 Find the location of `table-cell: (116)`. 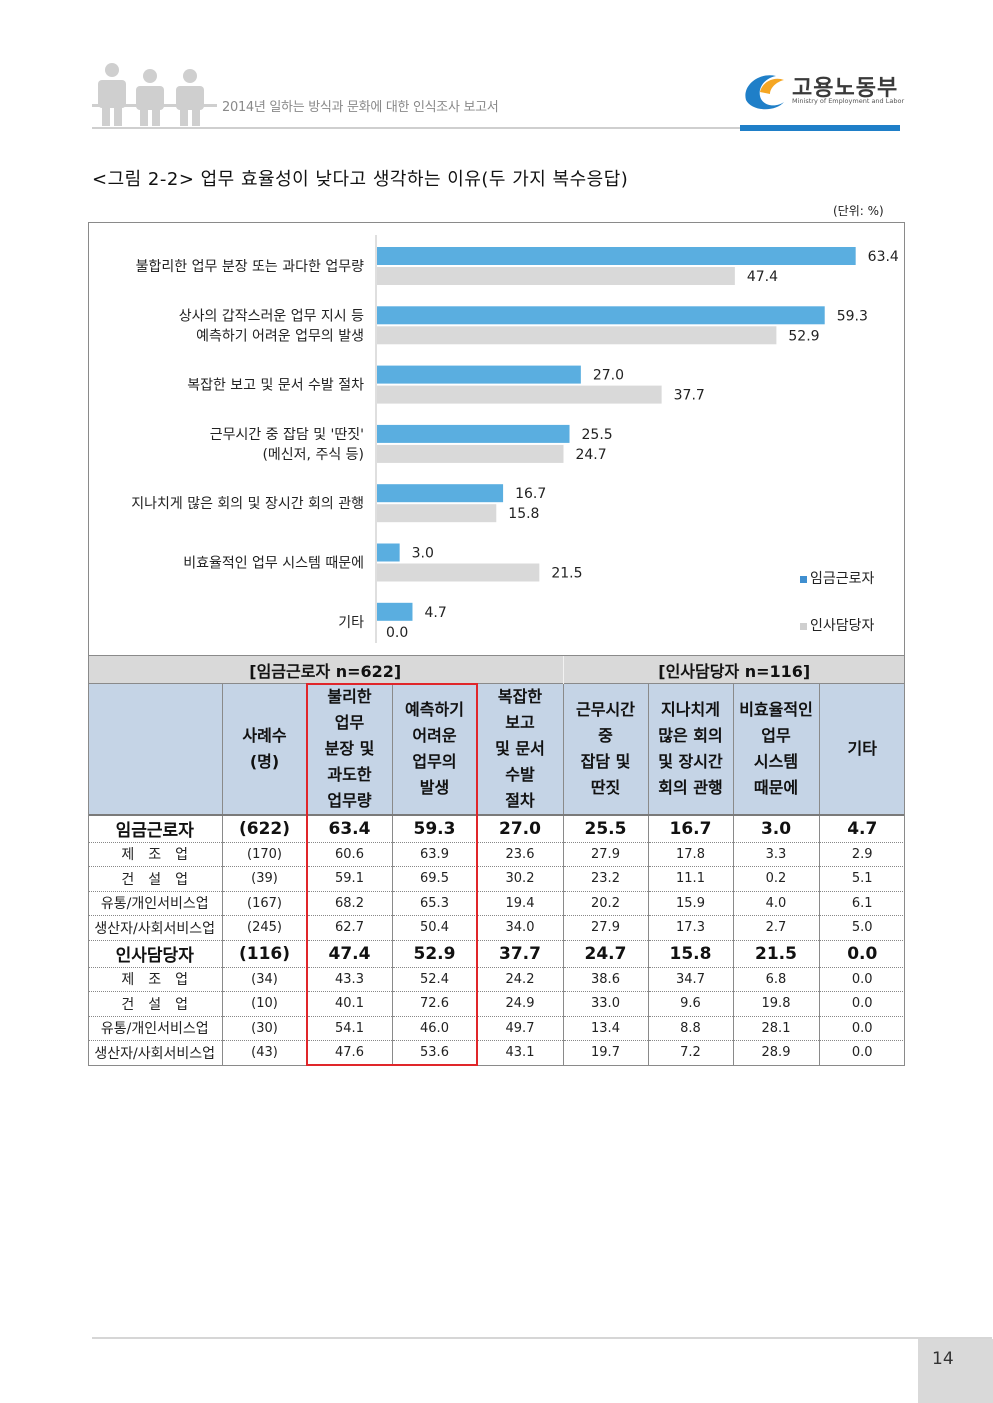

table-cell: (116) is located at coordinates (264, 953).